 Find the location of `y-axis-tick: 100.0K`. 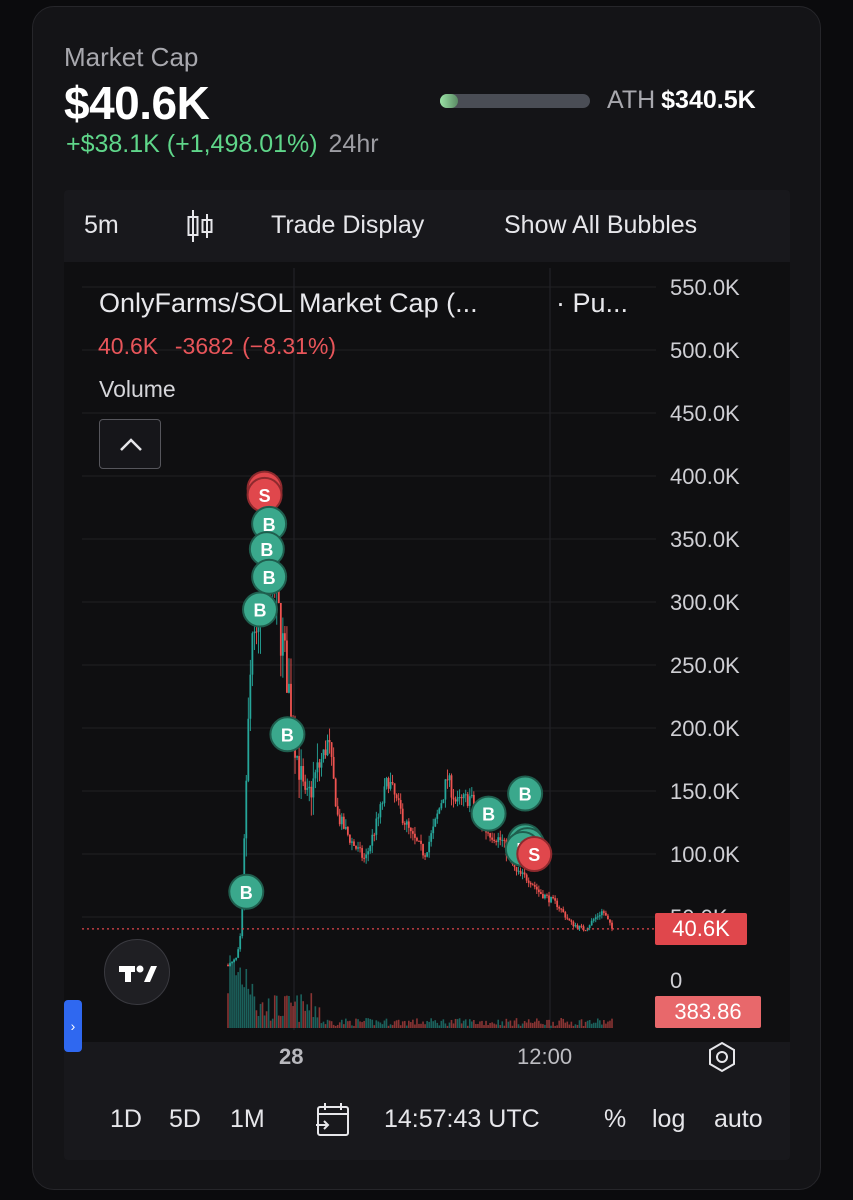

y-axis-tick: 100.0K is located at coordinates (705, 854).